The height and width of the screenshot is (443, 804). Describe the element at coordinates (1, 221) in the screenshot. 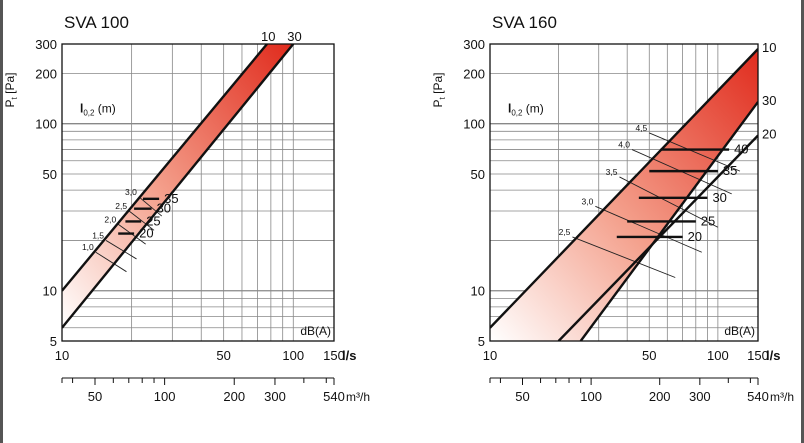

I see `left-edge-divider` at that location.